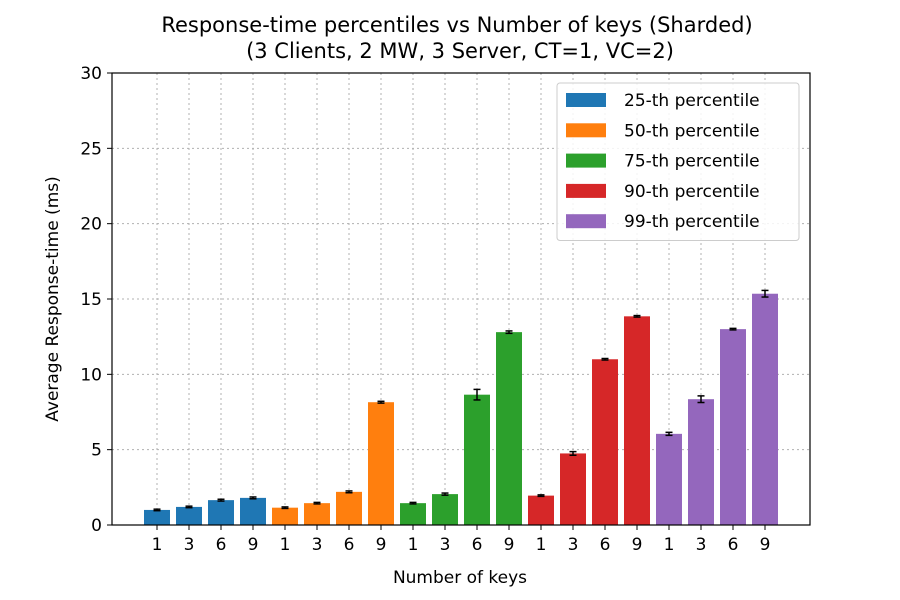 This screenshot has height=600, width=900. What do you see at coordinates (91, 375) in the screenshot?
I see `y-tick-label: 10` at bounding box center [91, 375].